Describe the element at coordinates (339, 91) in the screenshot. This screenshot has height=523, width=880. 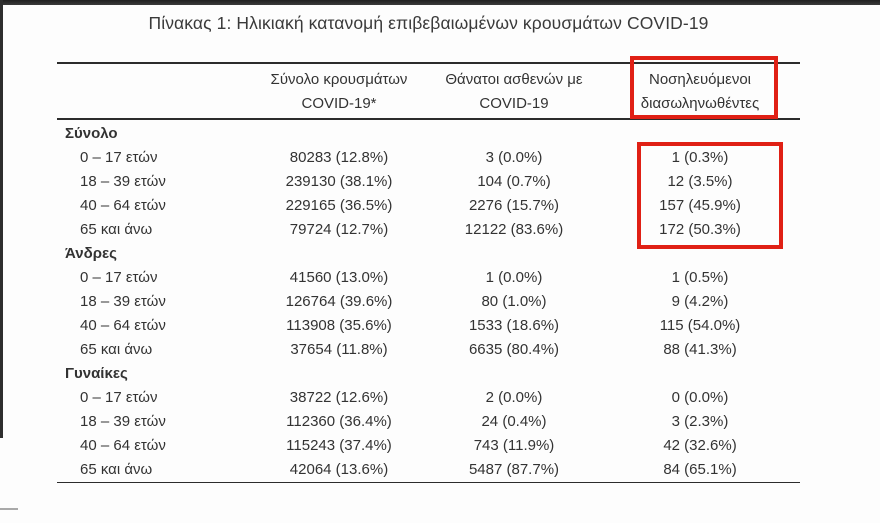
I see `header-cell-total-cases: Σύνολο κρουσμάτων COVID-19*` at that location.